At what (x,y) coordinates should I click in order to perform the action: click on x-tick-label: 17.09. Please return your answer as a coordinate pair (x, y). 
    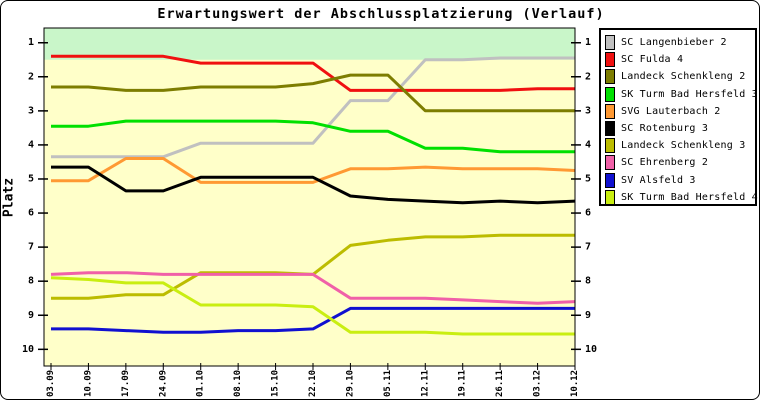
    Looking at the image, I should click on (126, 383).